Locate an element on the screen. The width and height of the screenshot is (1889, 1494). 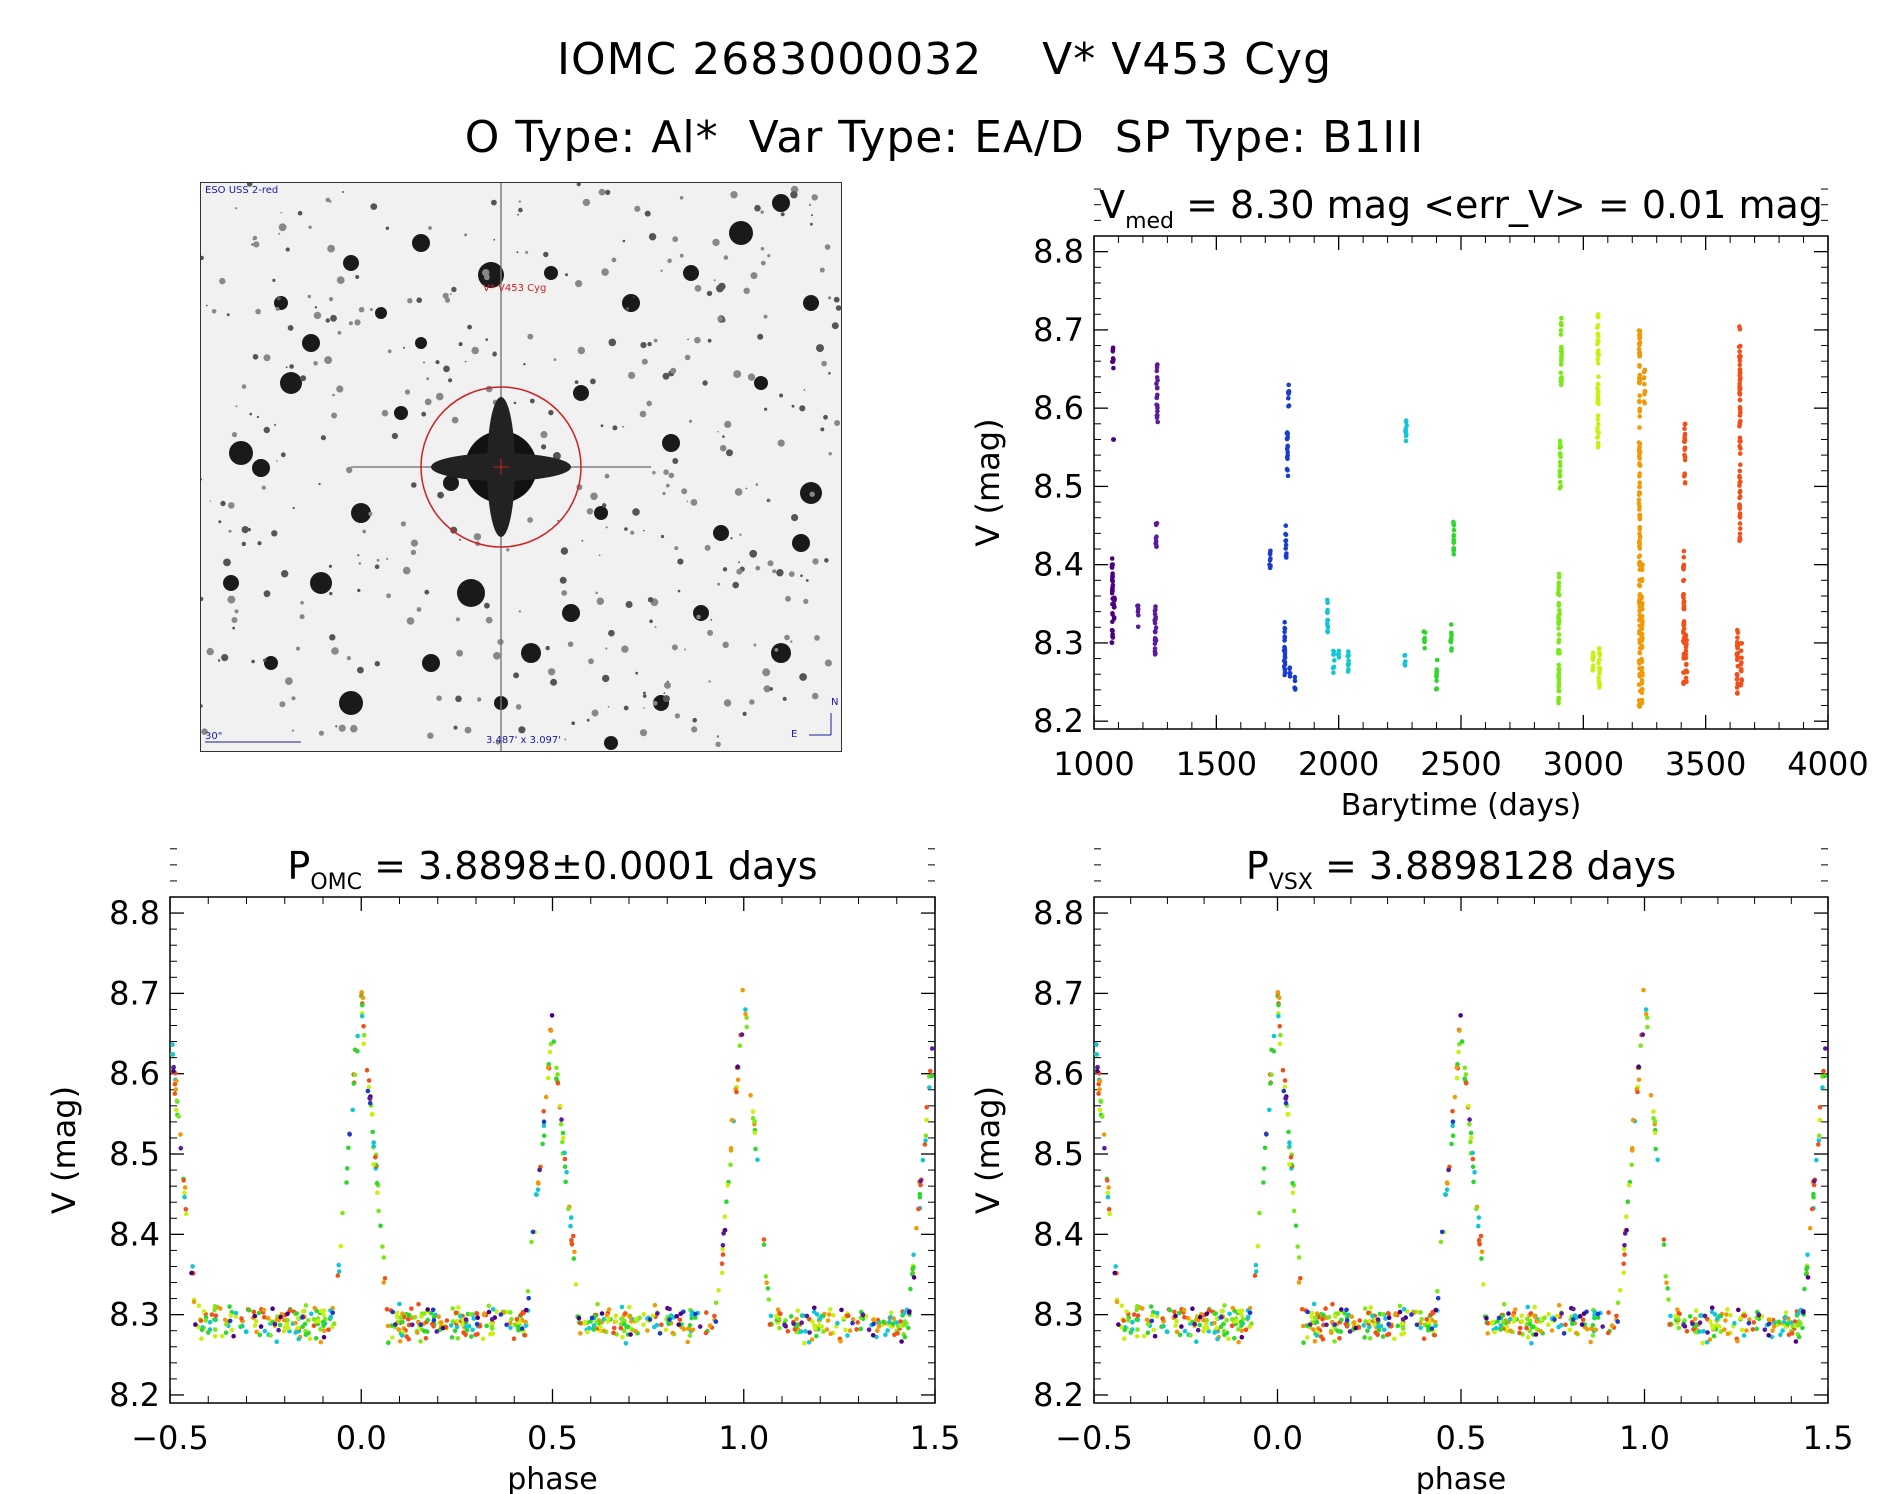
size-label: 3.487' x 3.097' is located at coordinates (524, 740).